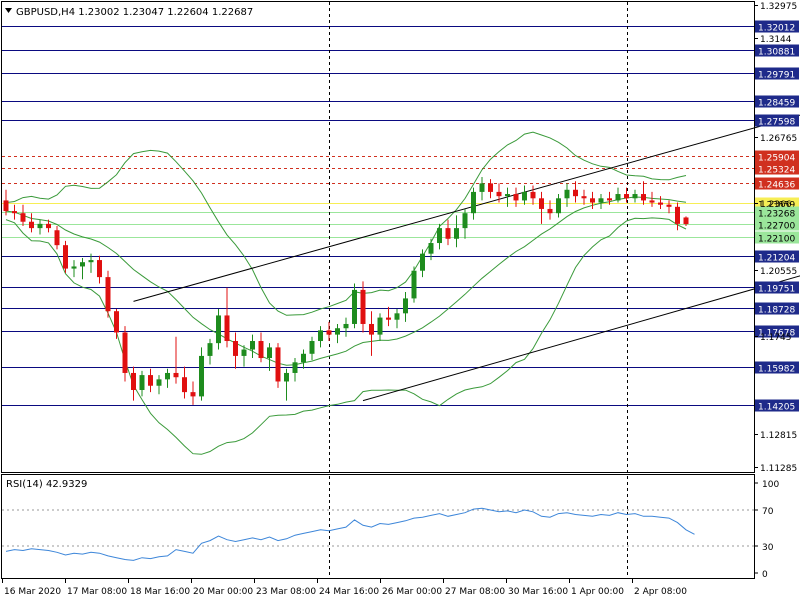 The image size is (800, 600). Describe the element at coordinates (776, 259) in the screenshot. I see `level-price-tag-text: 1.21204` at that location.